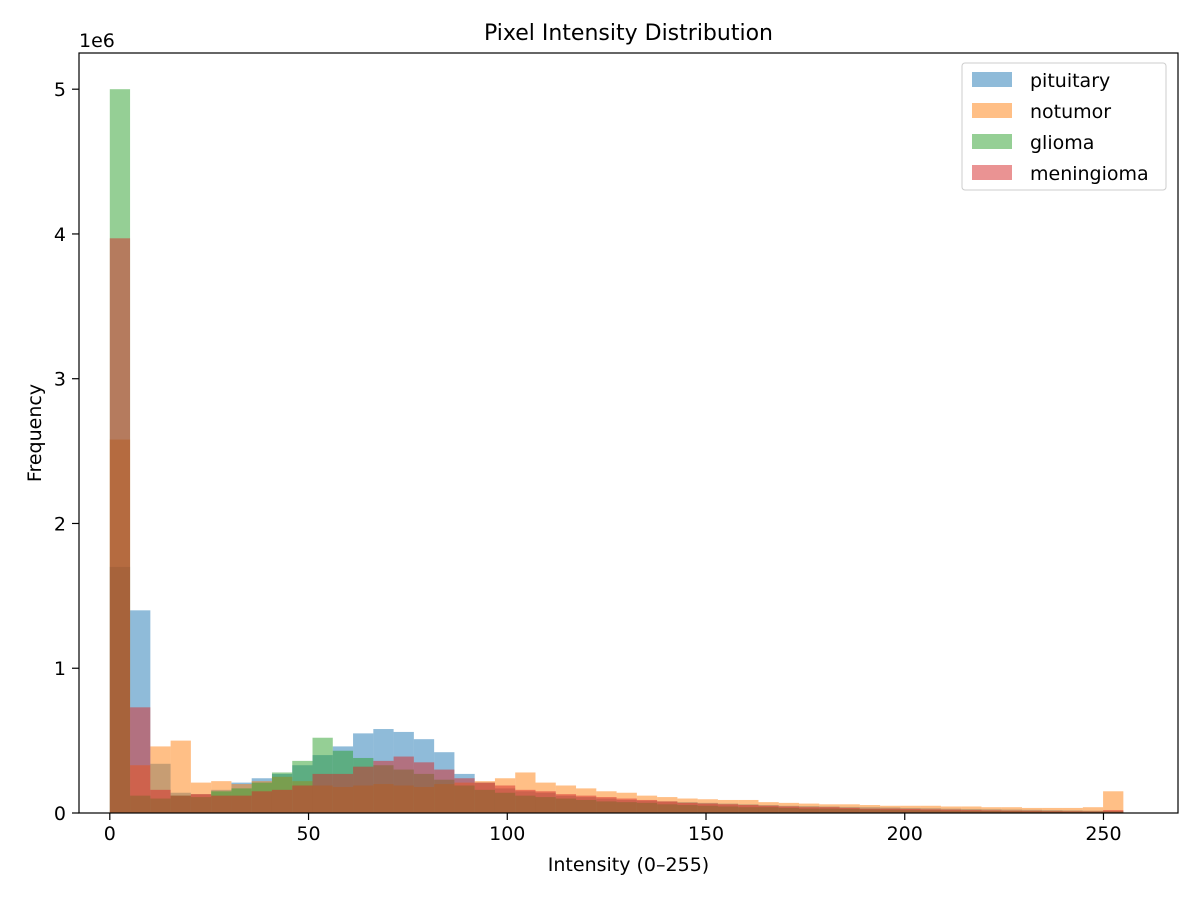 The image size is (1200, 900). I want to click on legend-label-notumor: notumor, so click(1070, 112).